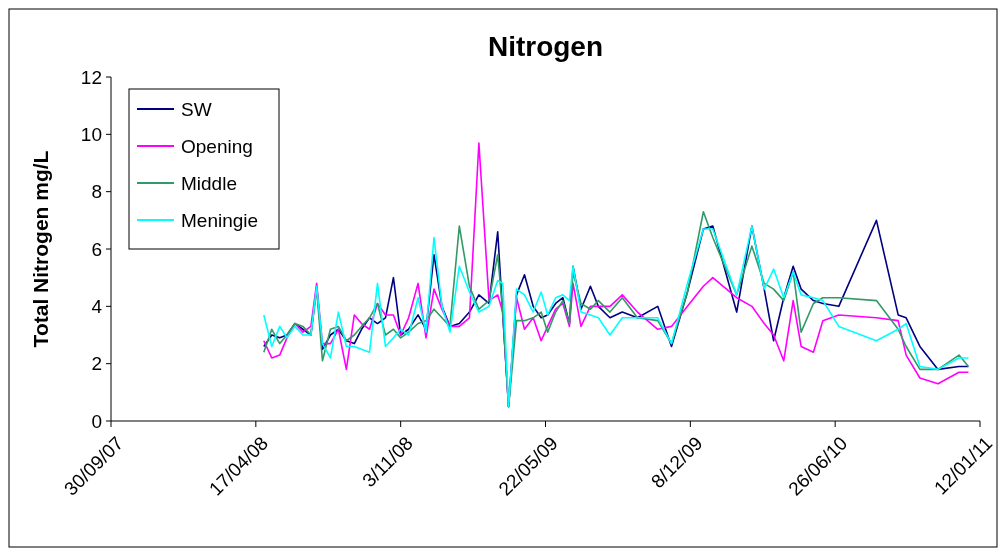  Describe the element at coordinates (217, 146) in the screenshot. I see `legend-label: Opening` at that location.